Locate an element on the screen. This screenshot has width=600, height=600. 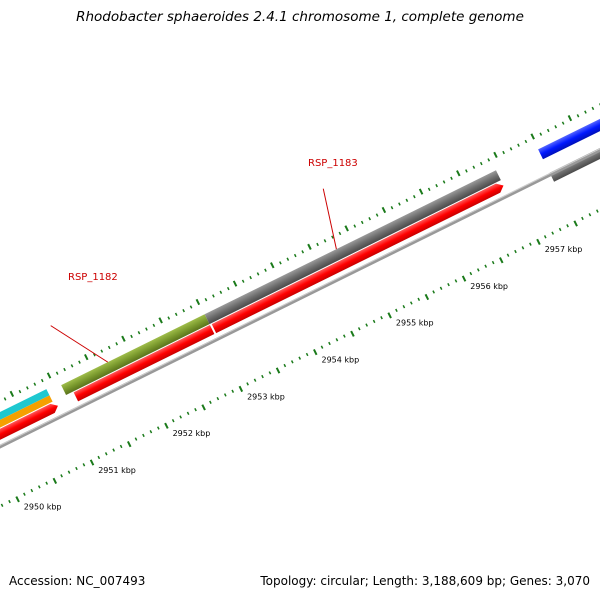
kbp-label: 2954 kbp is located at coordinates (341, 360).